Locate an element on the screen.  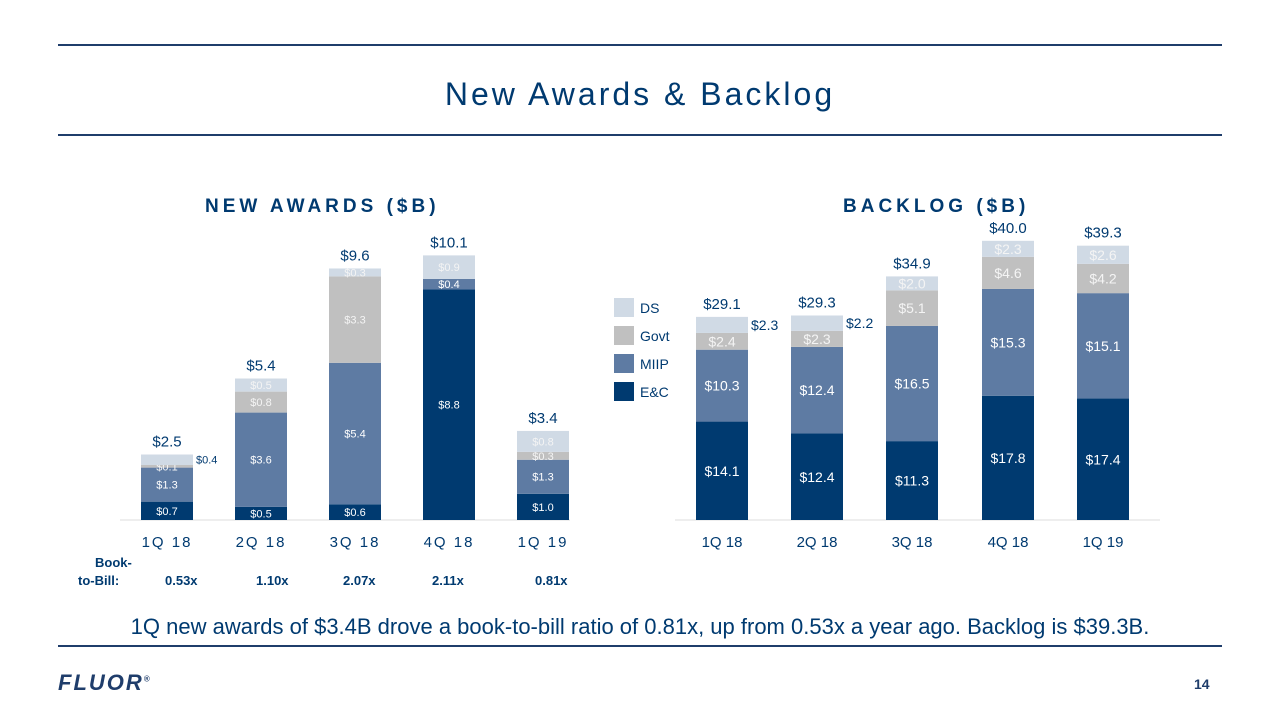
book-to-bill-label-1: Book- is located at coordinates (113, 562).